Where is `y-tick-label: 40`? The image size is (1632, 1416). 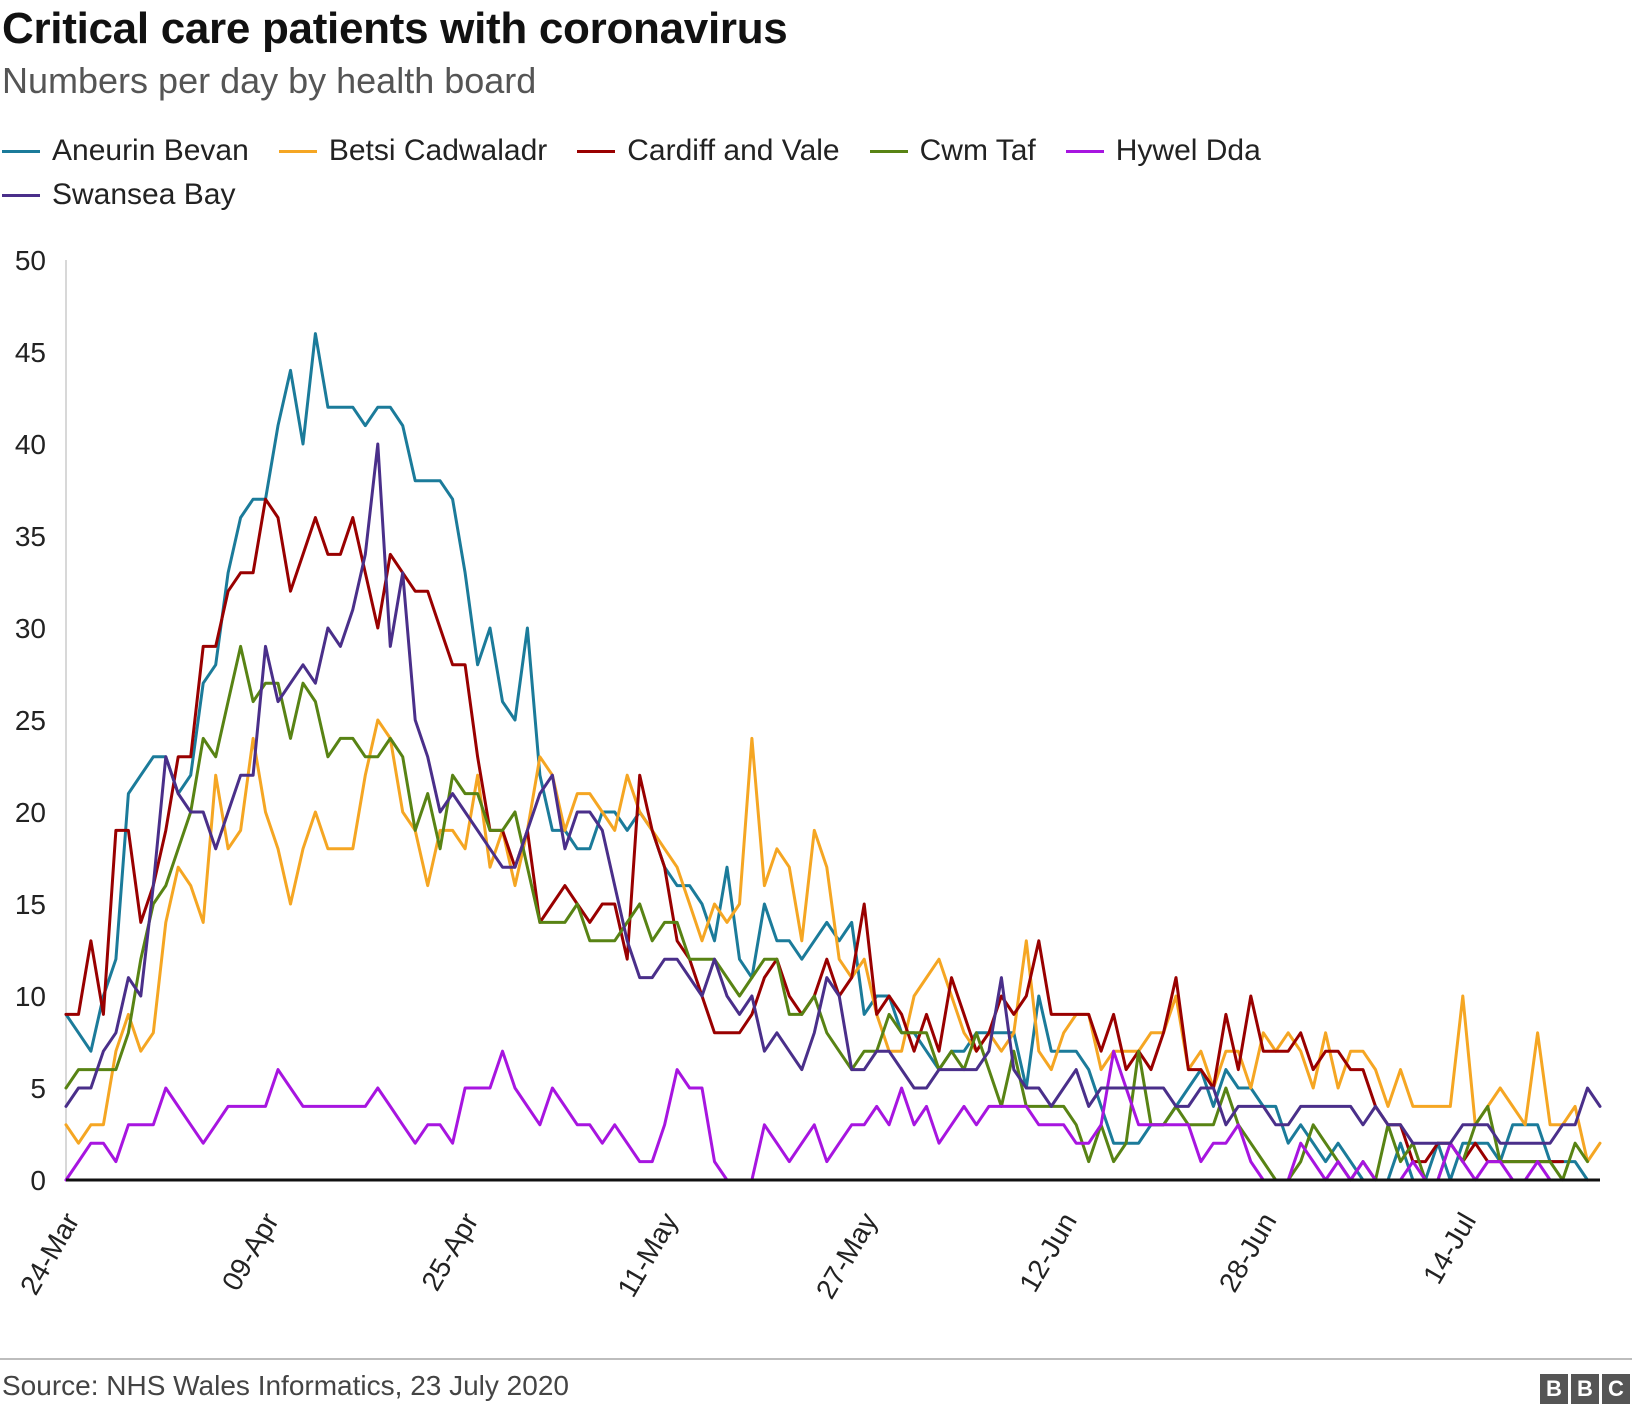
y-tick-label: 40 is located at coordinates (30, 444).